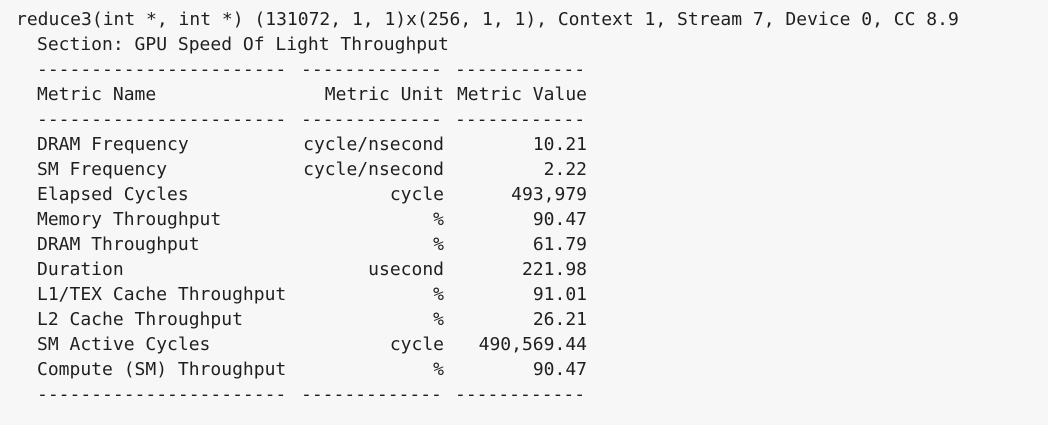 The width and height of the screenshot is (1048, 425). What do you see at coordinates (243, 44) in the screenshot?
I see `section-title: Section: GPU Speed Of Light Throughput` at bounding box center [243, 44].